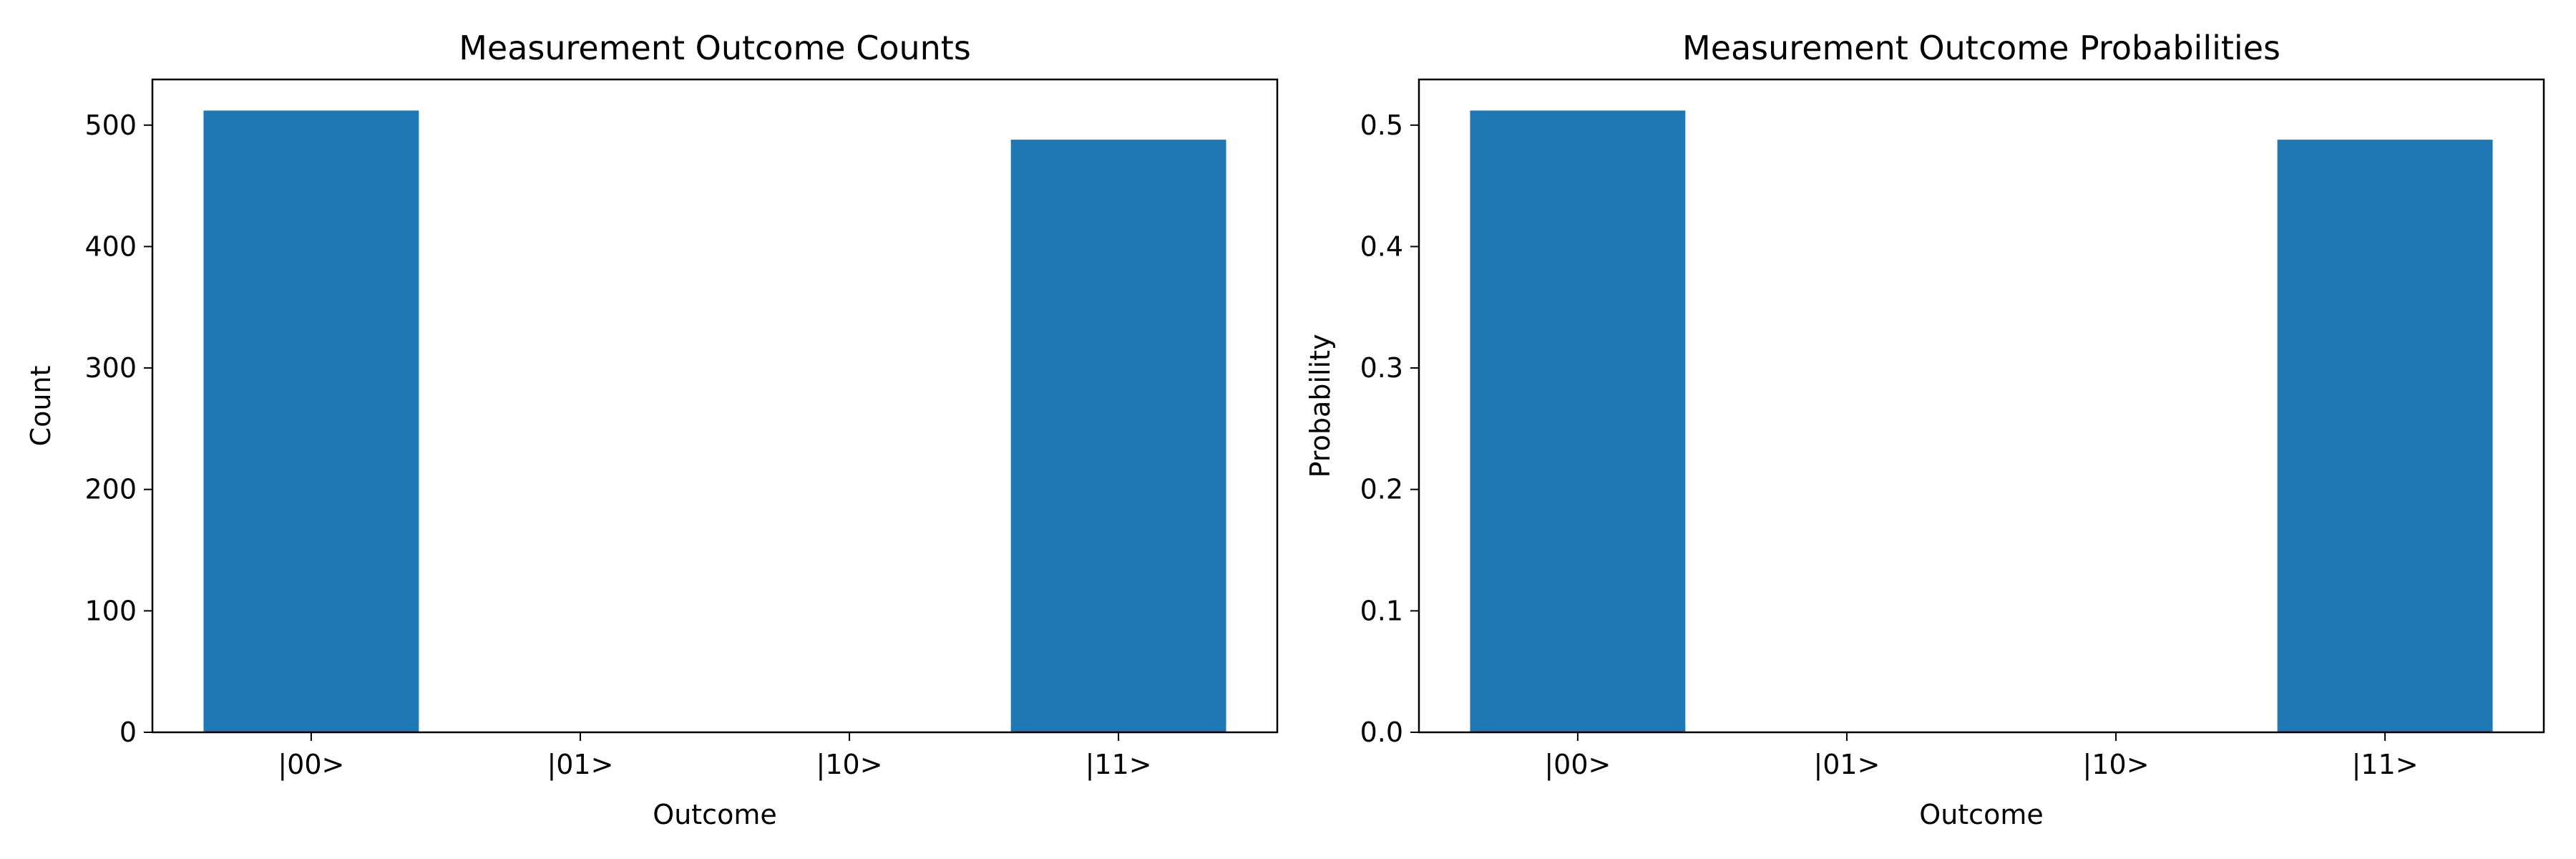 This screenshot has height=859, width=2576. Describe the element at coordinates (1381, 368) in the screenshot. I see `y-tick-label-3: 0.3` at that location.